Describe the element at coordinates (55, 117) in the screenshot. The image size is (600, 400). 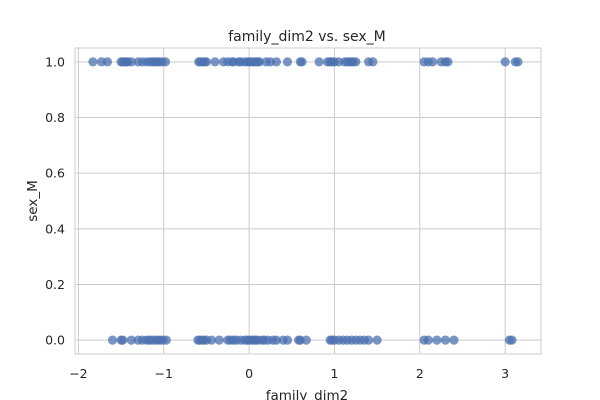
I see `y-tick-label: 0.8` at that location.